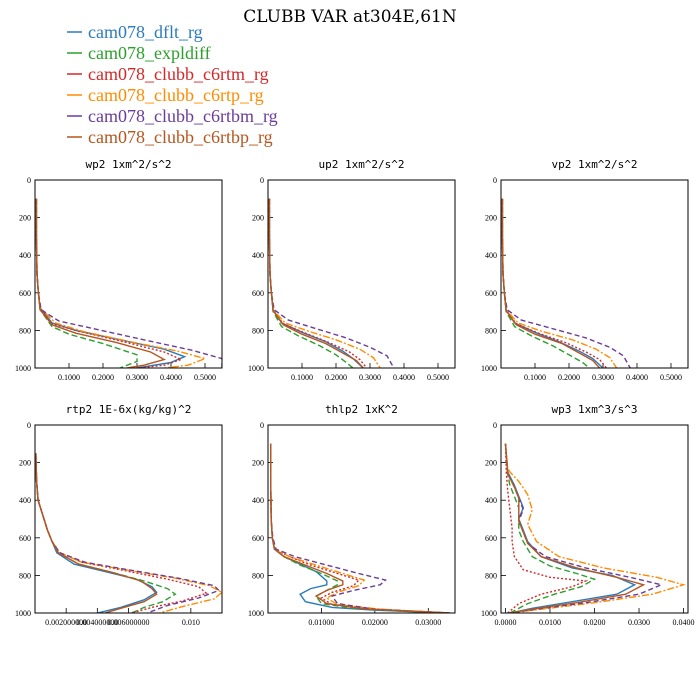 This screenshot has height=700, width=700. Describe the element at coordinates (183, 116) in the screenshot. I see `legend-label: cam078_clubb_c6rtbm_rg` at that location.